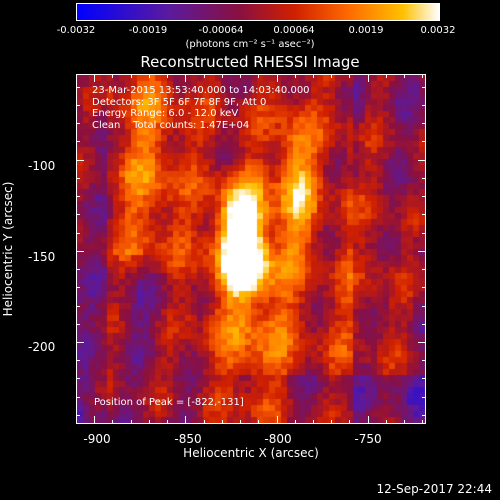  What do you see at coordinates (434, 489) in the screenshot?
I see `timestamp: 12-Sep-2017 22:44` at bounding box center [434, 489].